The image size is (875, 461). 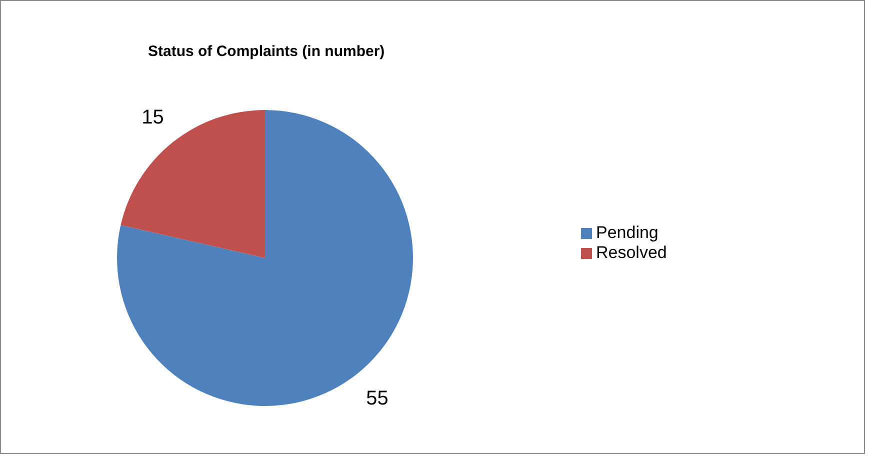 What do you see at coordinates (377, 399) in the screenshot?
I see `data-label: 55` at bounding box center [377, 399].